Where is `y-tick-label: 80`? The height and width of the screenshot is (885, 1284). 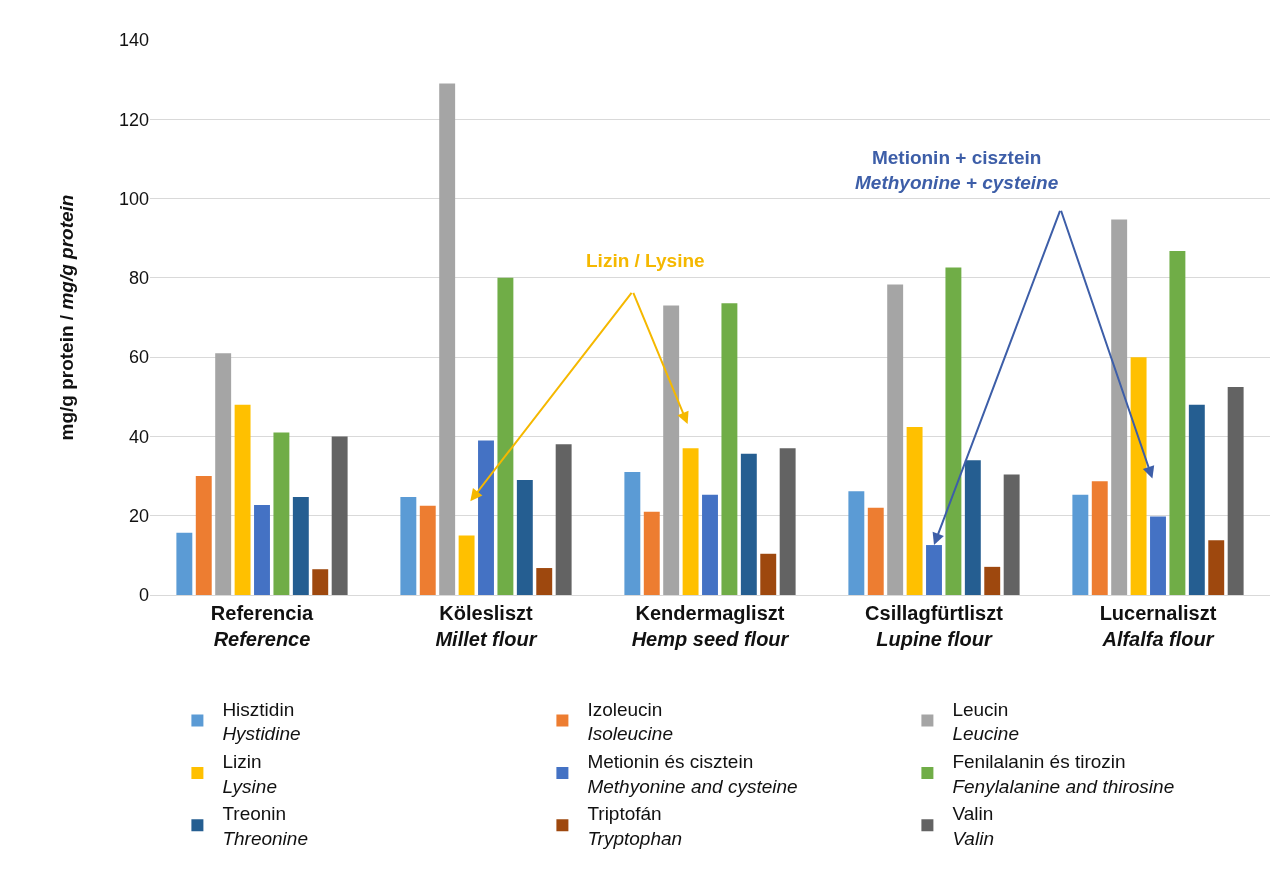
y-tick-label: 80 is located at coordinates (138, 278).